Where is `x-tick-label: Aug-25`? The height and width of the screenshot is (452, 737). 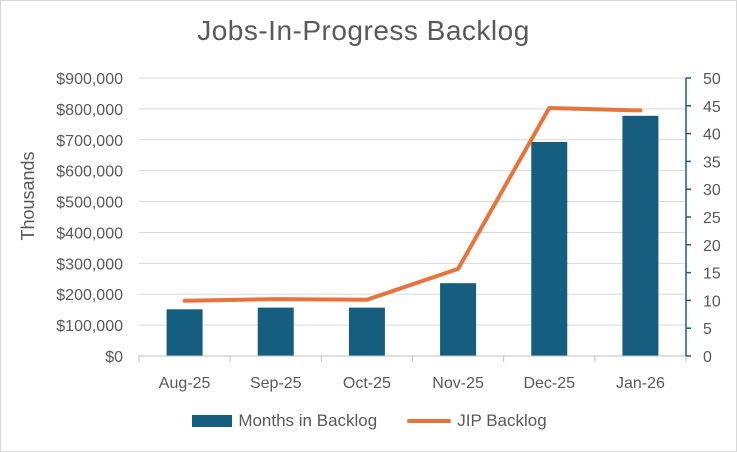 x-tick-label: Aug-25 is located at coordinates (185, 383).